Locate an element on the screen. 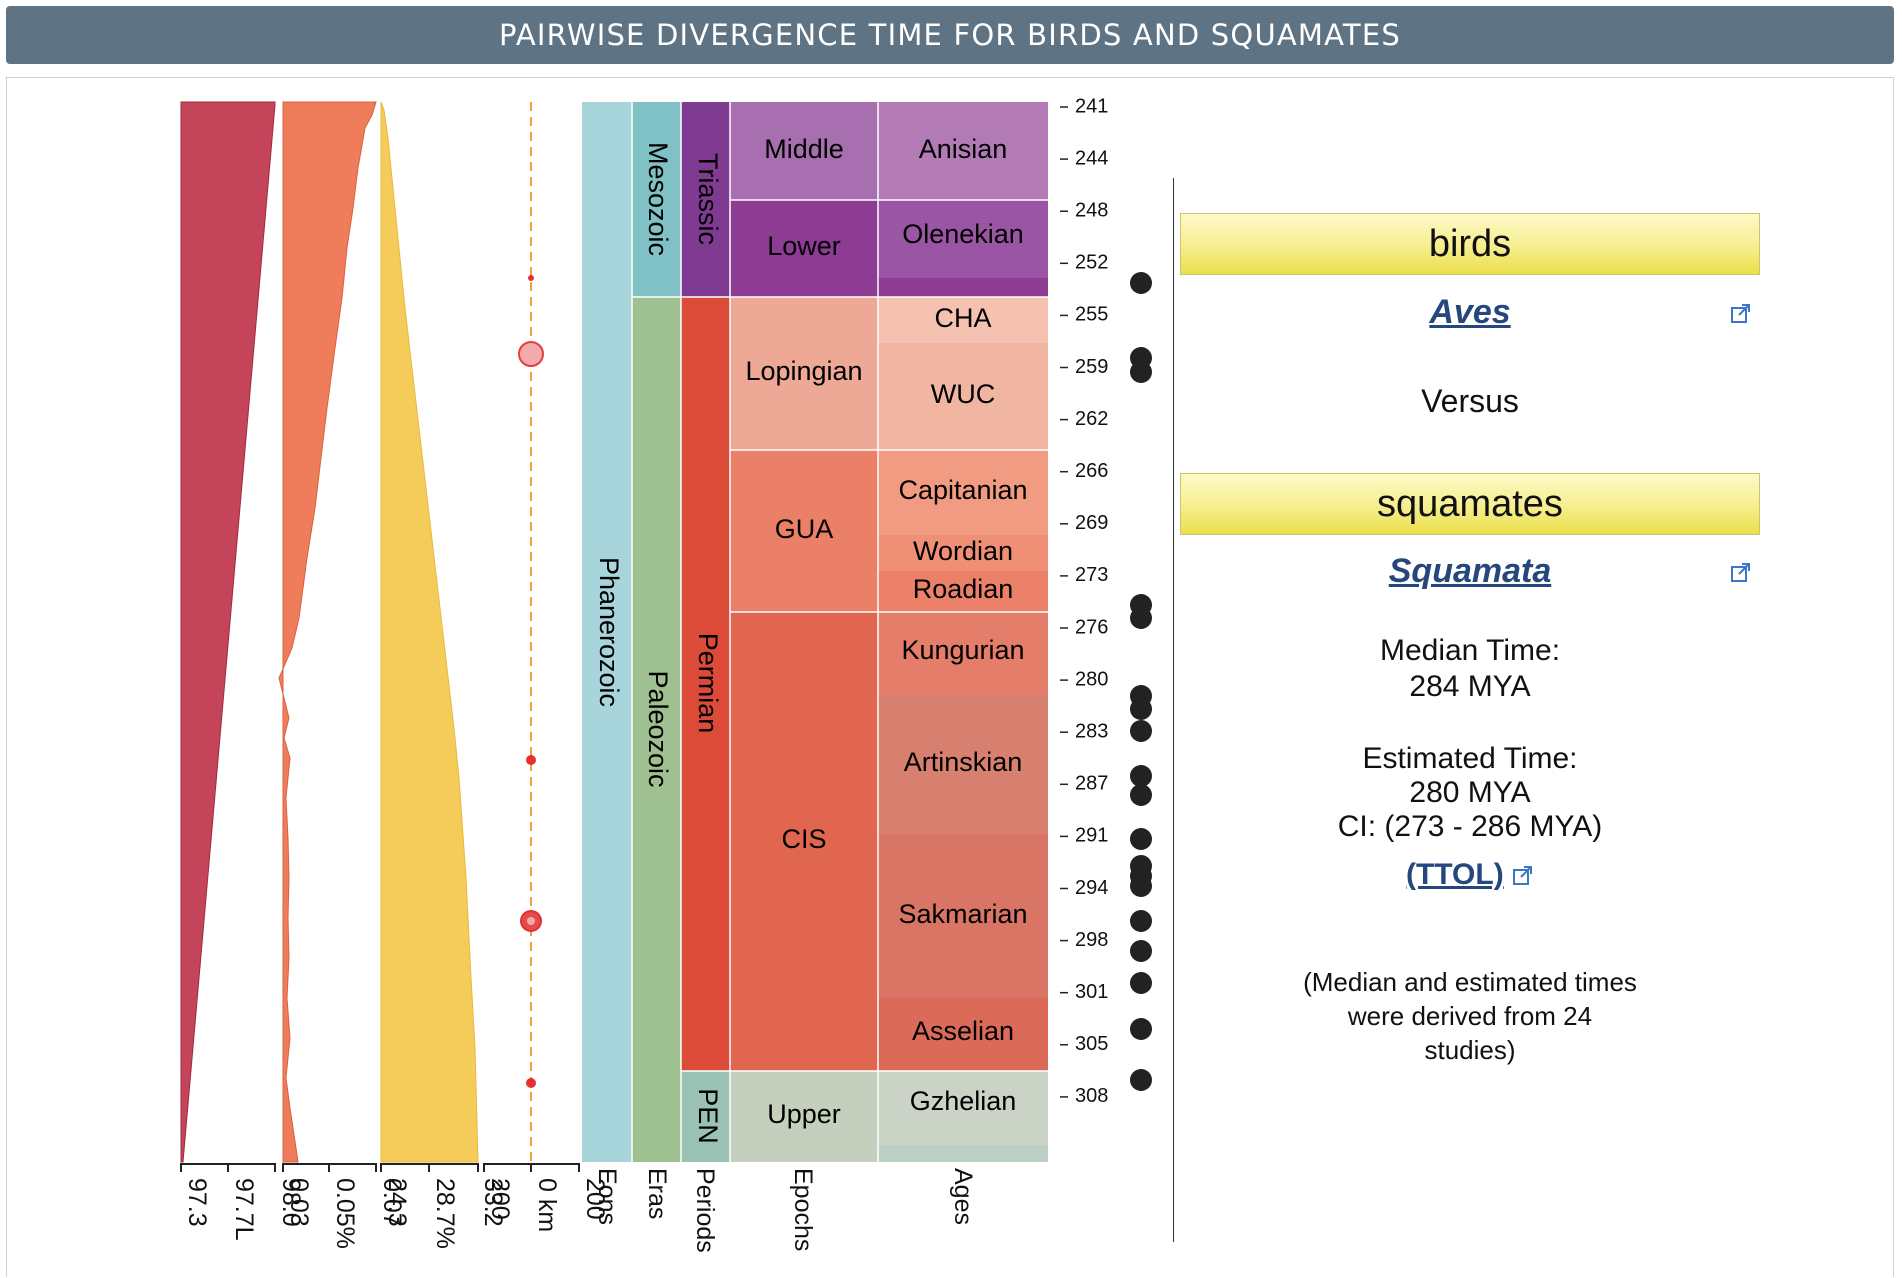 This screenshot has height=1278, width=1902. age-sakmarian is located at coordinates (963, 916).